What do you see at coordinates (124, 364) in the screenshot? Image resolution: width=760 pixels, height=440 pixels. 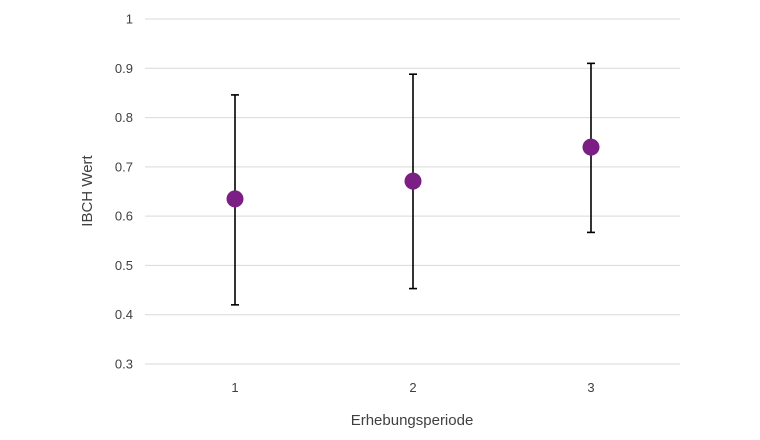 I see `y-tick-label-0.3: 0.3` at bounding box center [124, 364].